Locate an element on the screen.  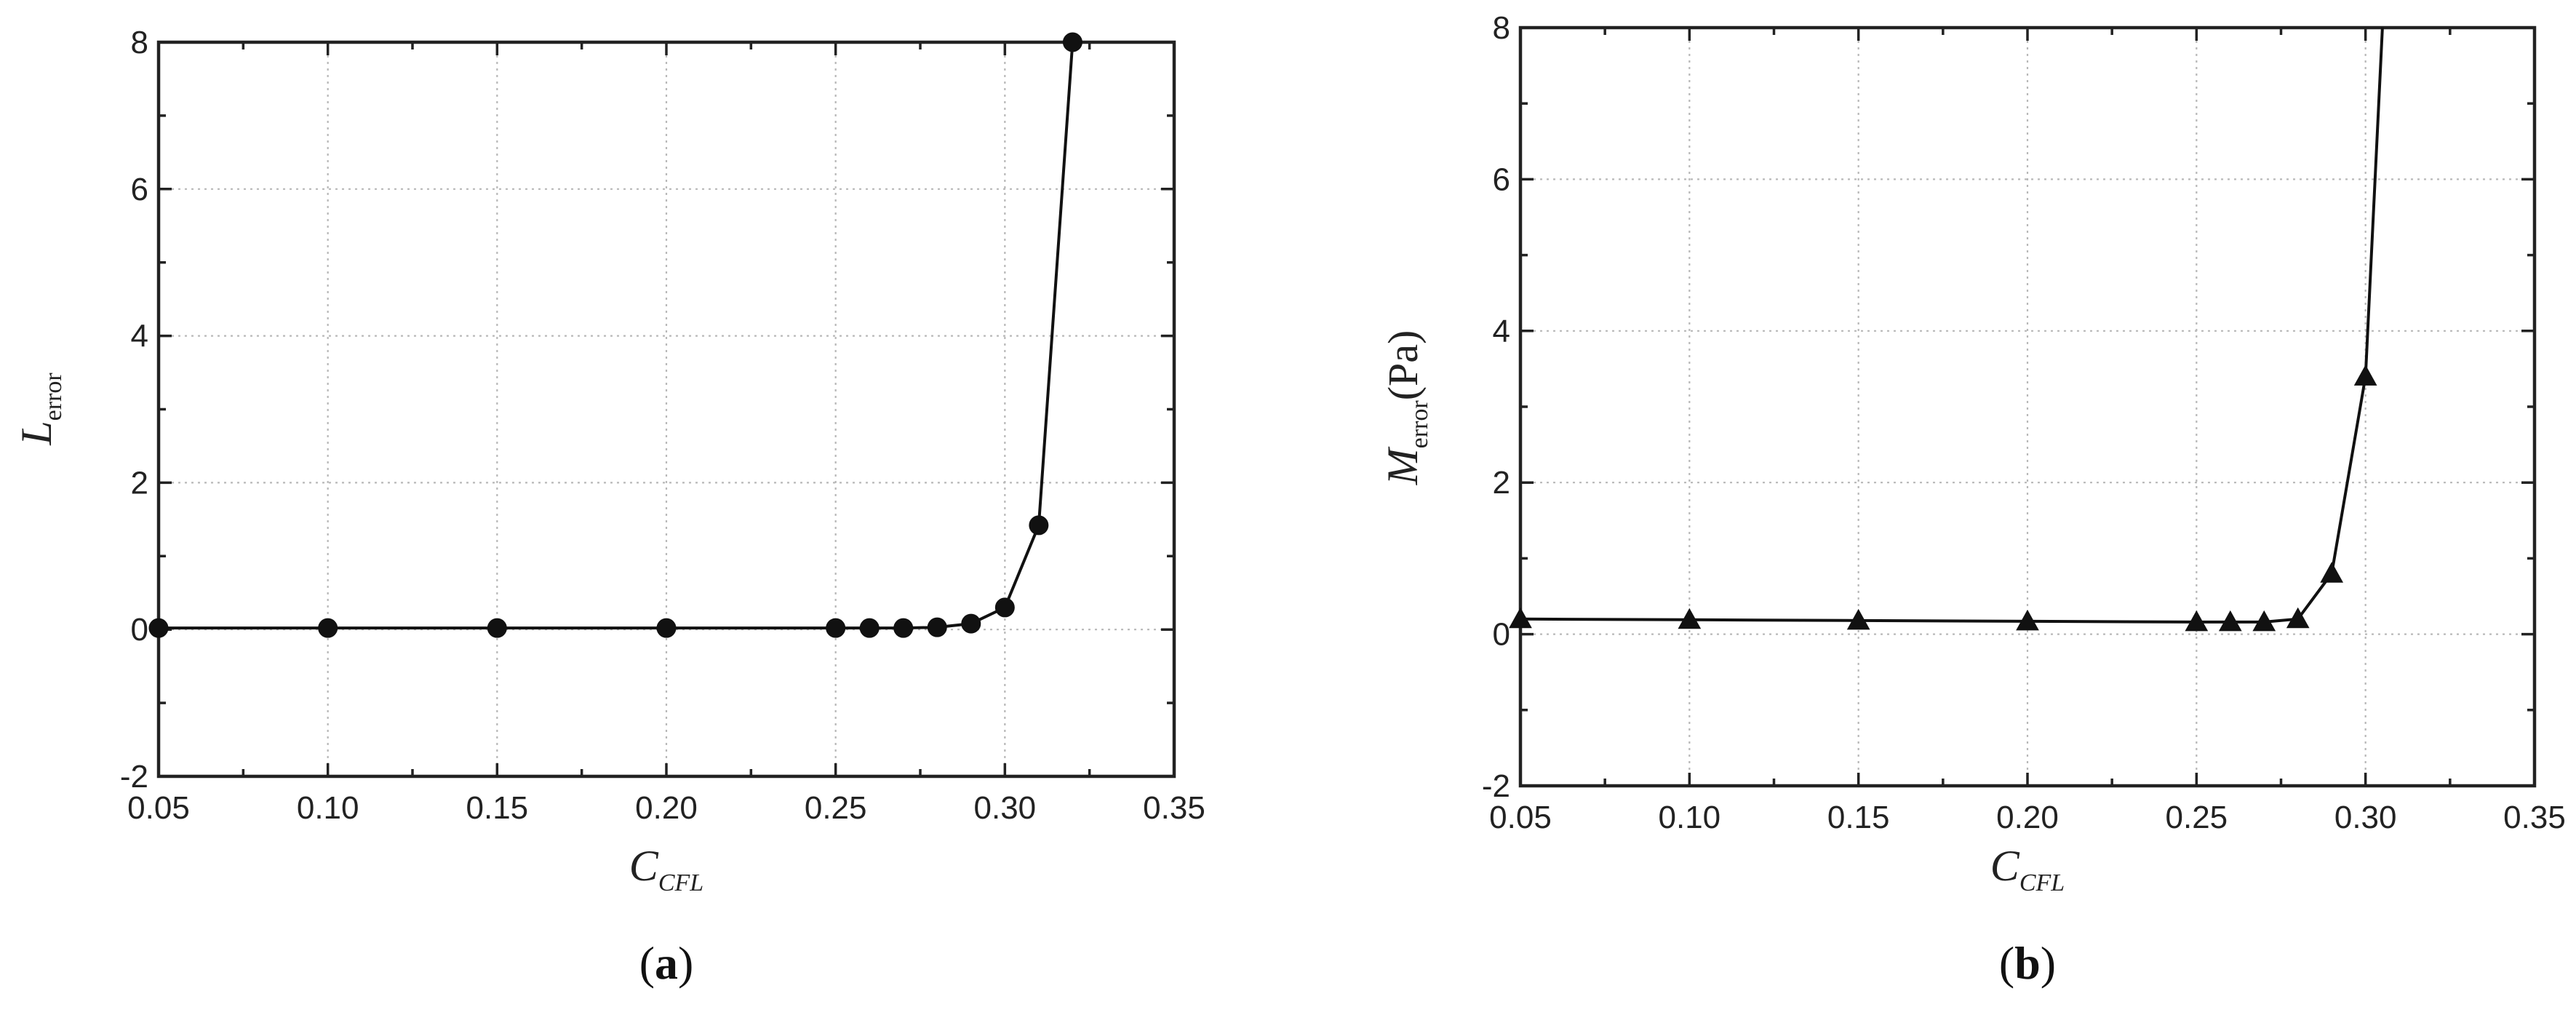
y-axis-title-unit: (Pa) is located at coordinates (1403, 365).